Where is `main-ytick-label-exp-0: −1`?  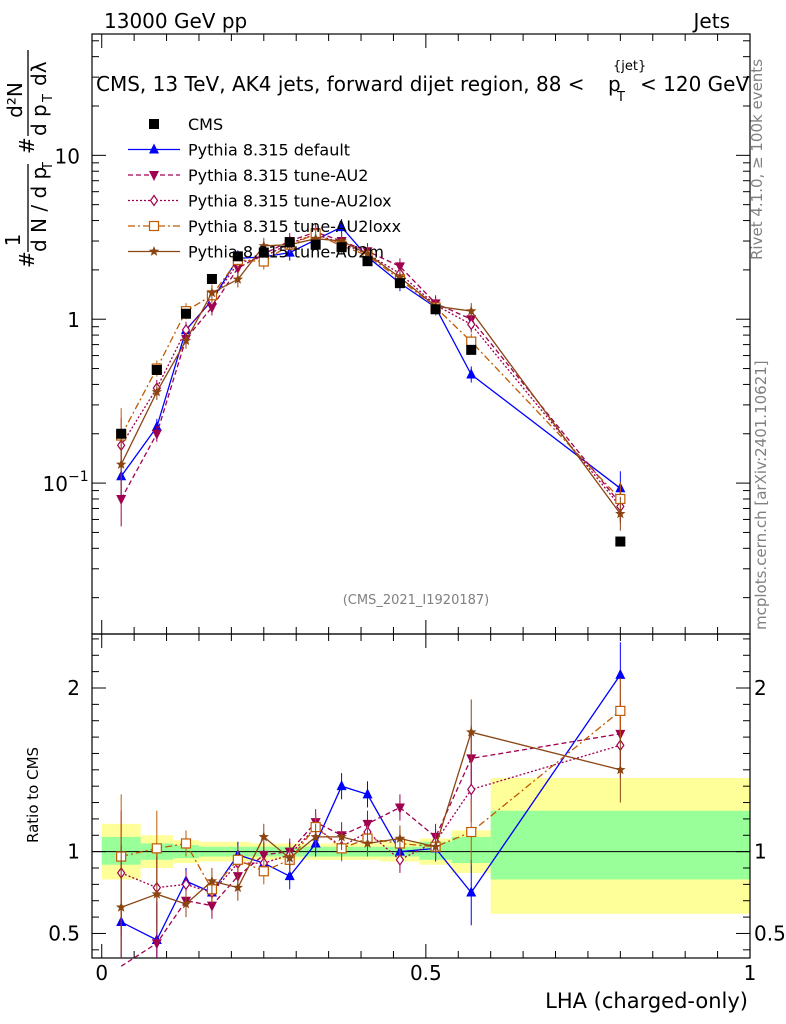 main-ytick-label-exp-0: −1 is located at coordinates (78, 477).